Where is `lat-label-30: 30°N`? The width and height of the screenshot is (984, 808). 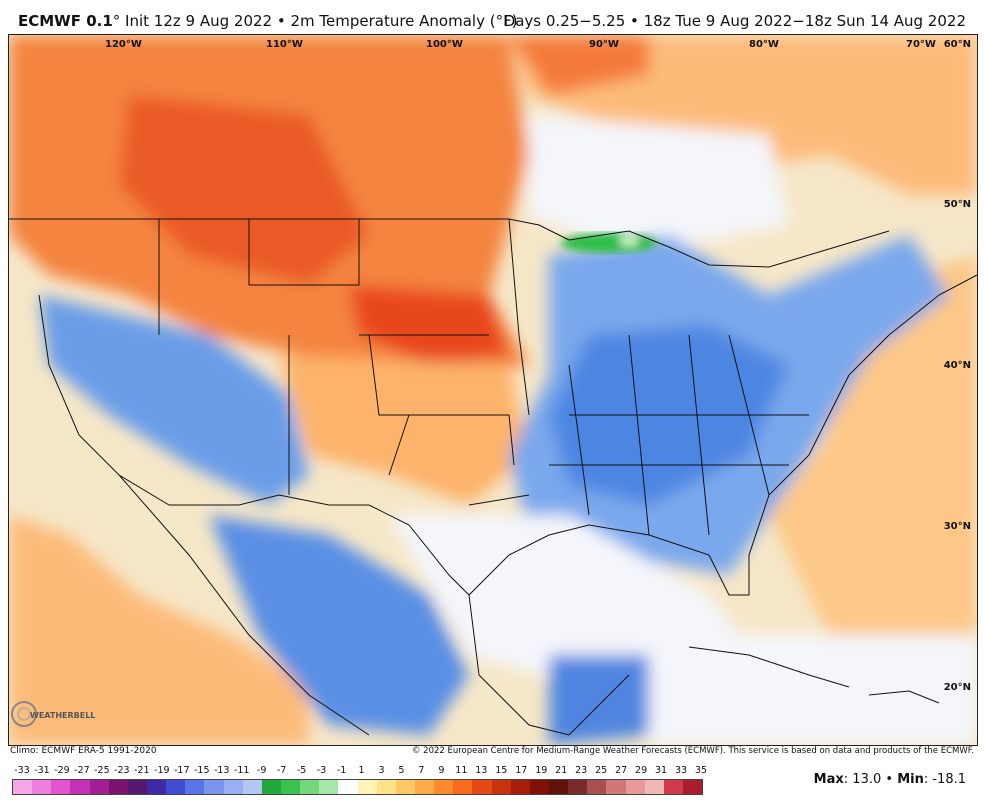
lat-label-30: 30°N is located at coordinates (957, 526).